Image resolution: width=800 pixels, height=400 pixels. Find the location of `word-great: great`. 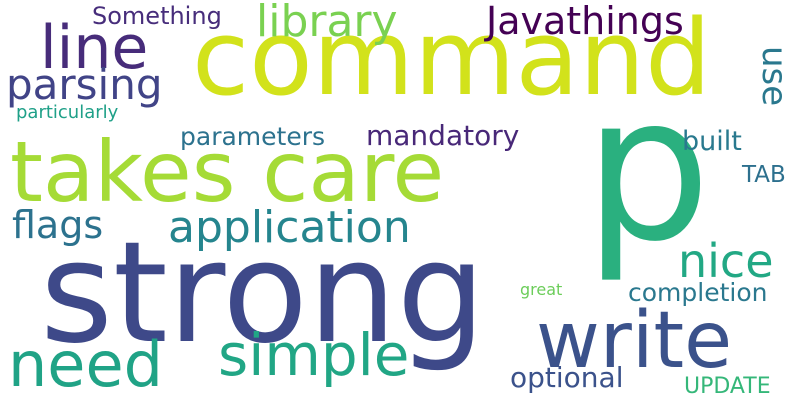

word-great: great is located at coordinates (541, 290).